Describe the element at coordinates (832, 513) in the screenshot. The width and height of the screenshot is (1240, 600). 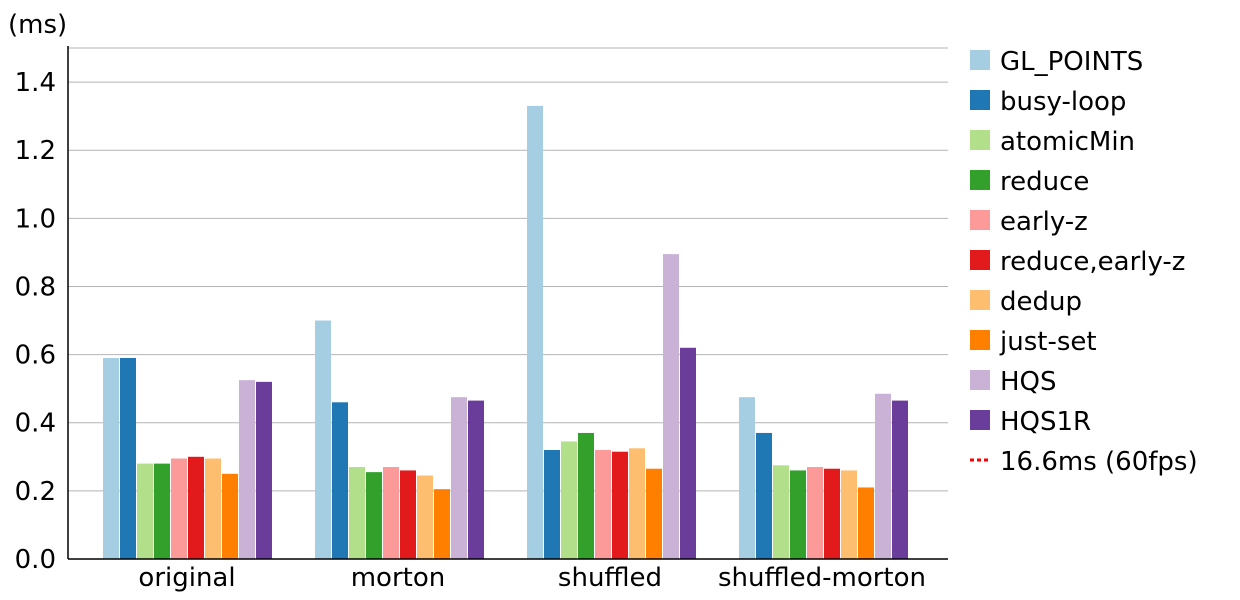
I see `bar-reduce-early-z-shuffled-morton` at that location.